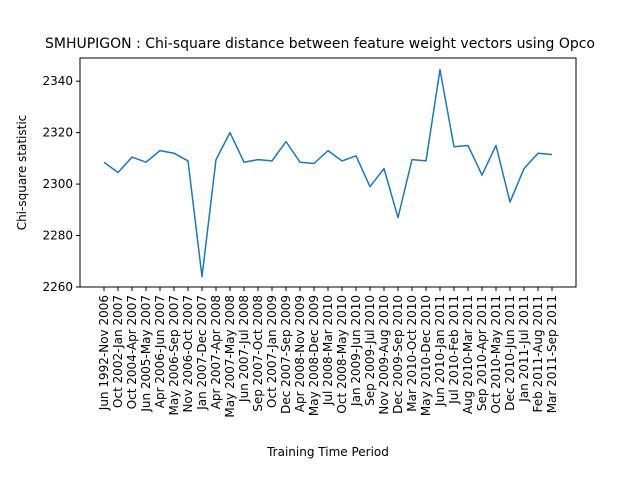 The image size is (640, 480). What do you see at coordinates (160, 351) in the screenshot?
I see `x-tick-label: Apr 2006-Jun 2007` at bounding box center [160, 351].